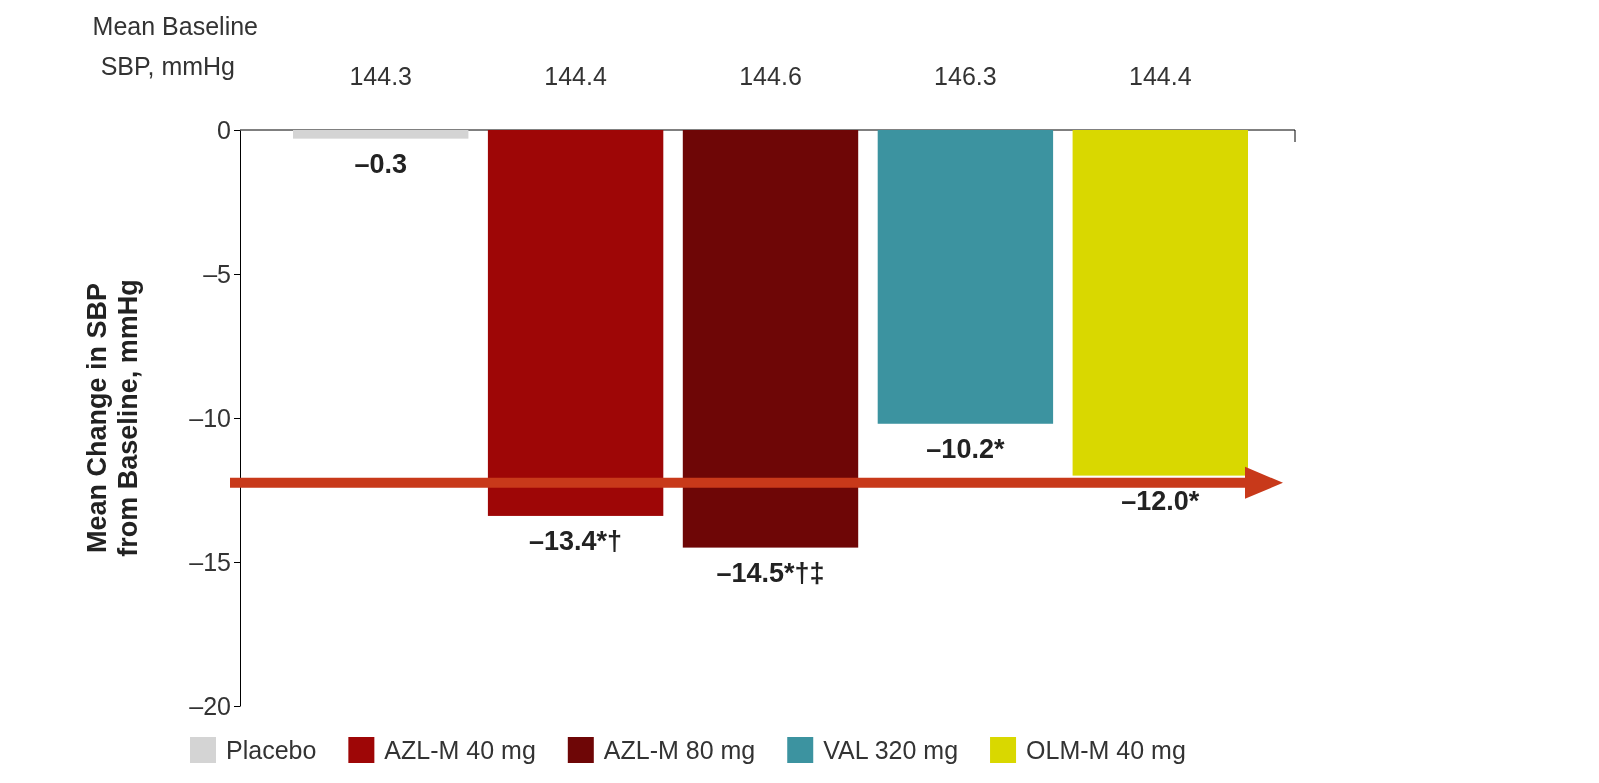 The height and width of the screenshot is (783, 1599). Describe the element at coordinates (112, 418) in the screenshot. I see `y-axis-title: Mean Change in SBP from Baseline, mmHg` at that location.